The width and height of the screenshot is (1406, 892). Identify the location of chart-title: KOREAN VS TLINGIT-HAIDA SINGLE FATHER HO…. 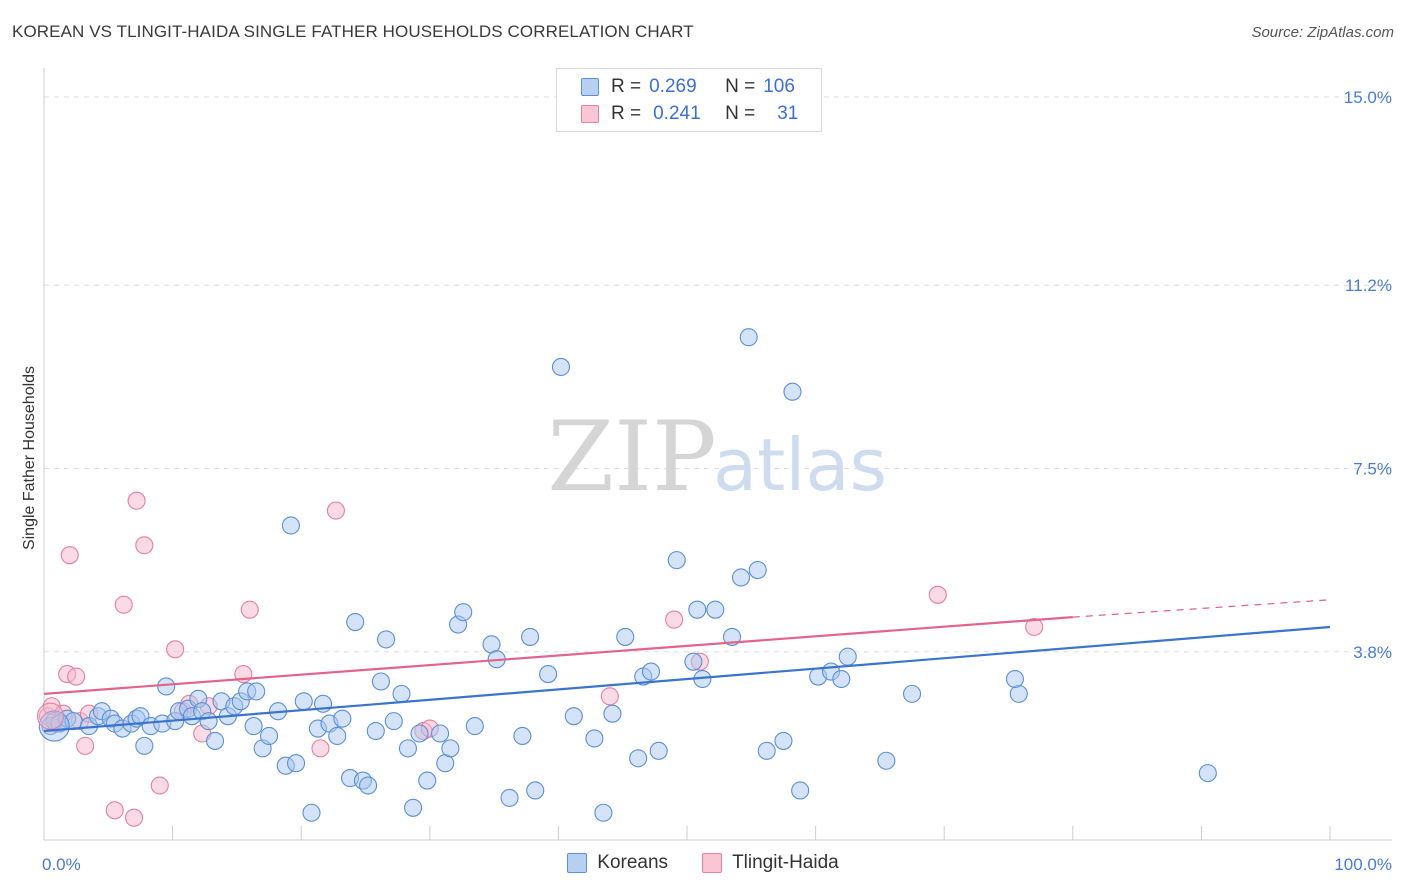
(353, 31).